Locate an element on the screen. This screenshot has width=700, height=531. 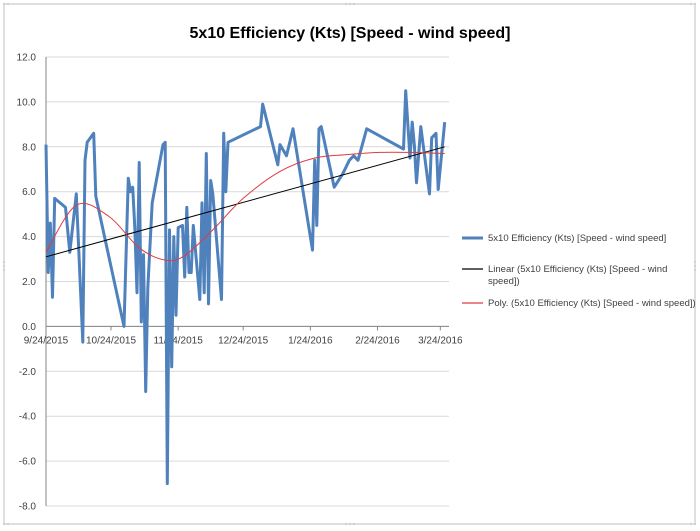
series-linear-trendline is located at coordinates (245, 202).